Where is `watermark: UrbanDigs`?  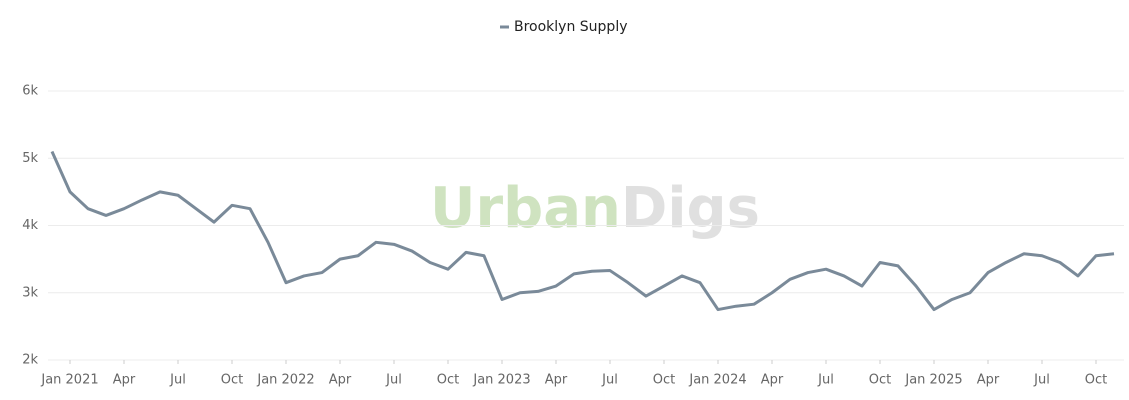
watermark: UrbanDigs is located at coordinates (595, 208).